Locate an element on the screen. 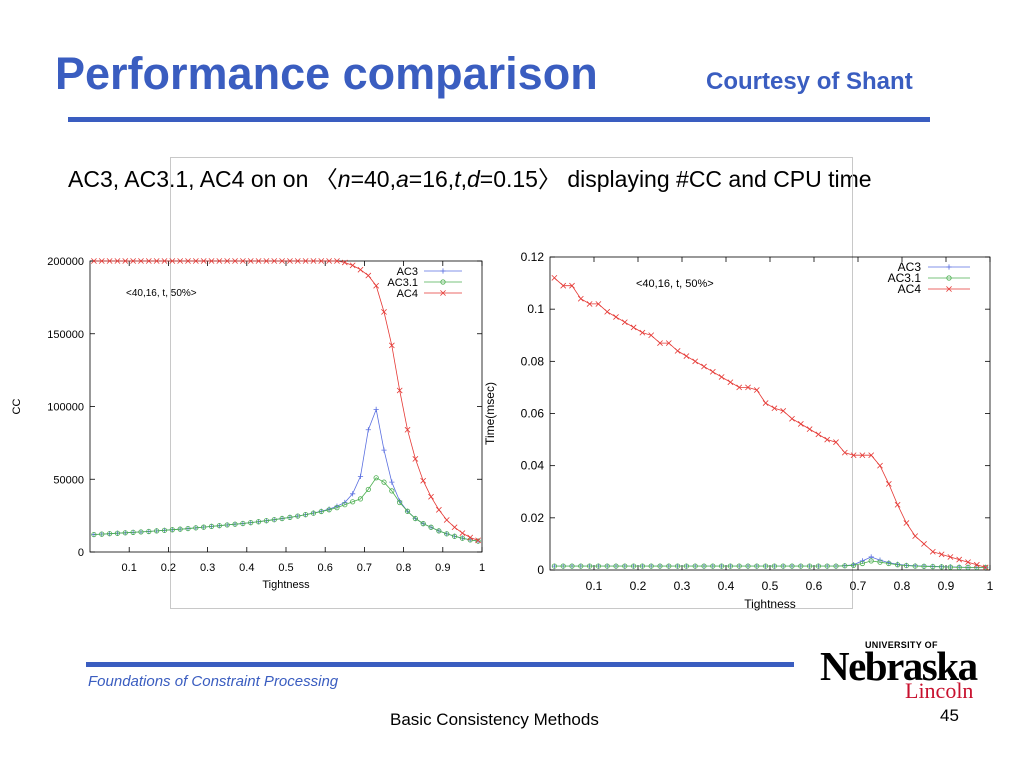 This screenshot has width=1024, height=768. logo-lincoln-text: Lincoln is located at coordinates (939, 690).